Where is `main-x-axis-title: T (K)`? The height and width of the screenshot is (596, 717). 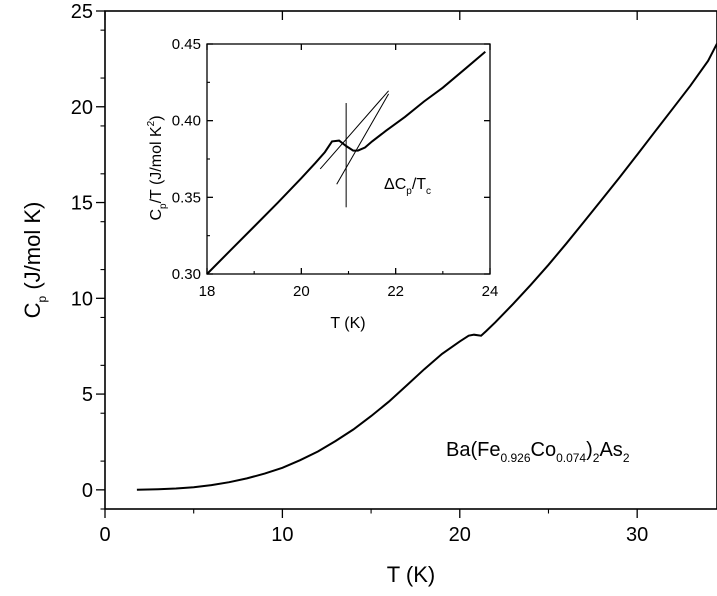 main-x-axis-title: T (K) is located at coordinates (411, 574).